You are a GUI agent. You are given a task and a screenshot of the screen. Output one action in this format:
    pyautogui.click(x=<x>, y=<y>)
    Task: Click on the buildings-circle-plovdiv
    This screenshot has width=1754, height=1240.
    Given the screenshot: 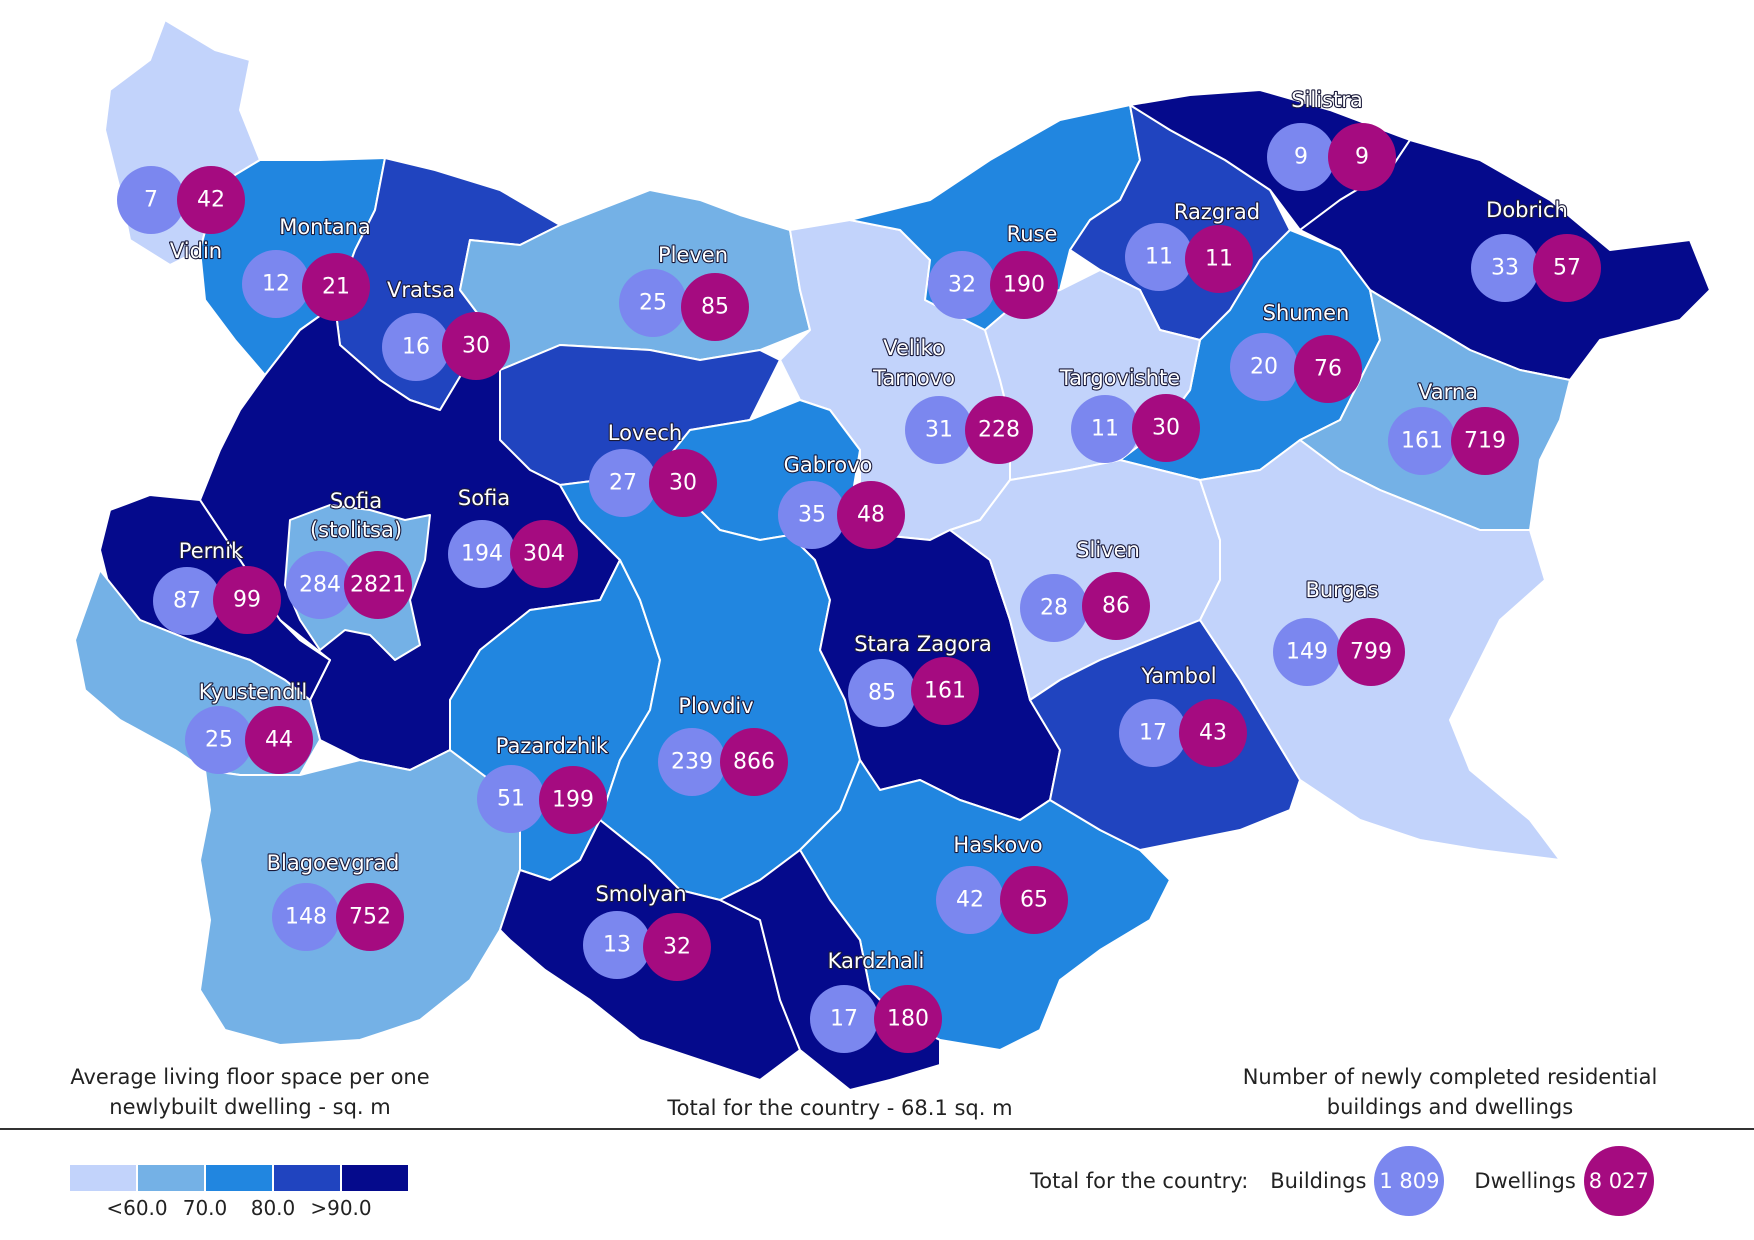 What is the action you would take?
    pyautogui.click(x=692, y=762)
    